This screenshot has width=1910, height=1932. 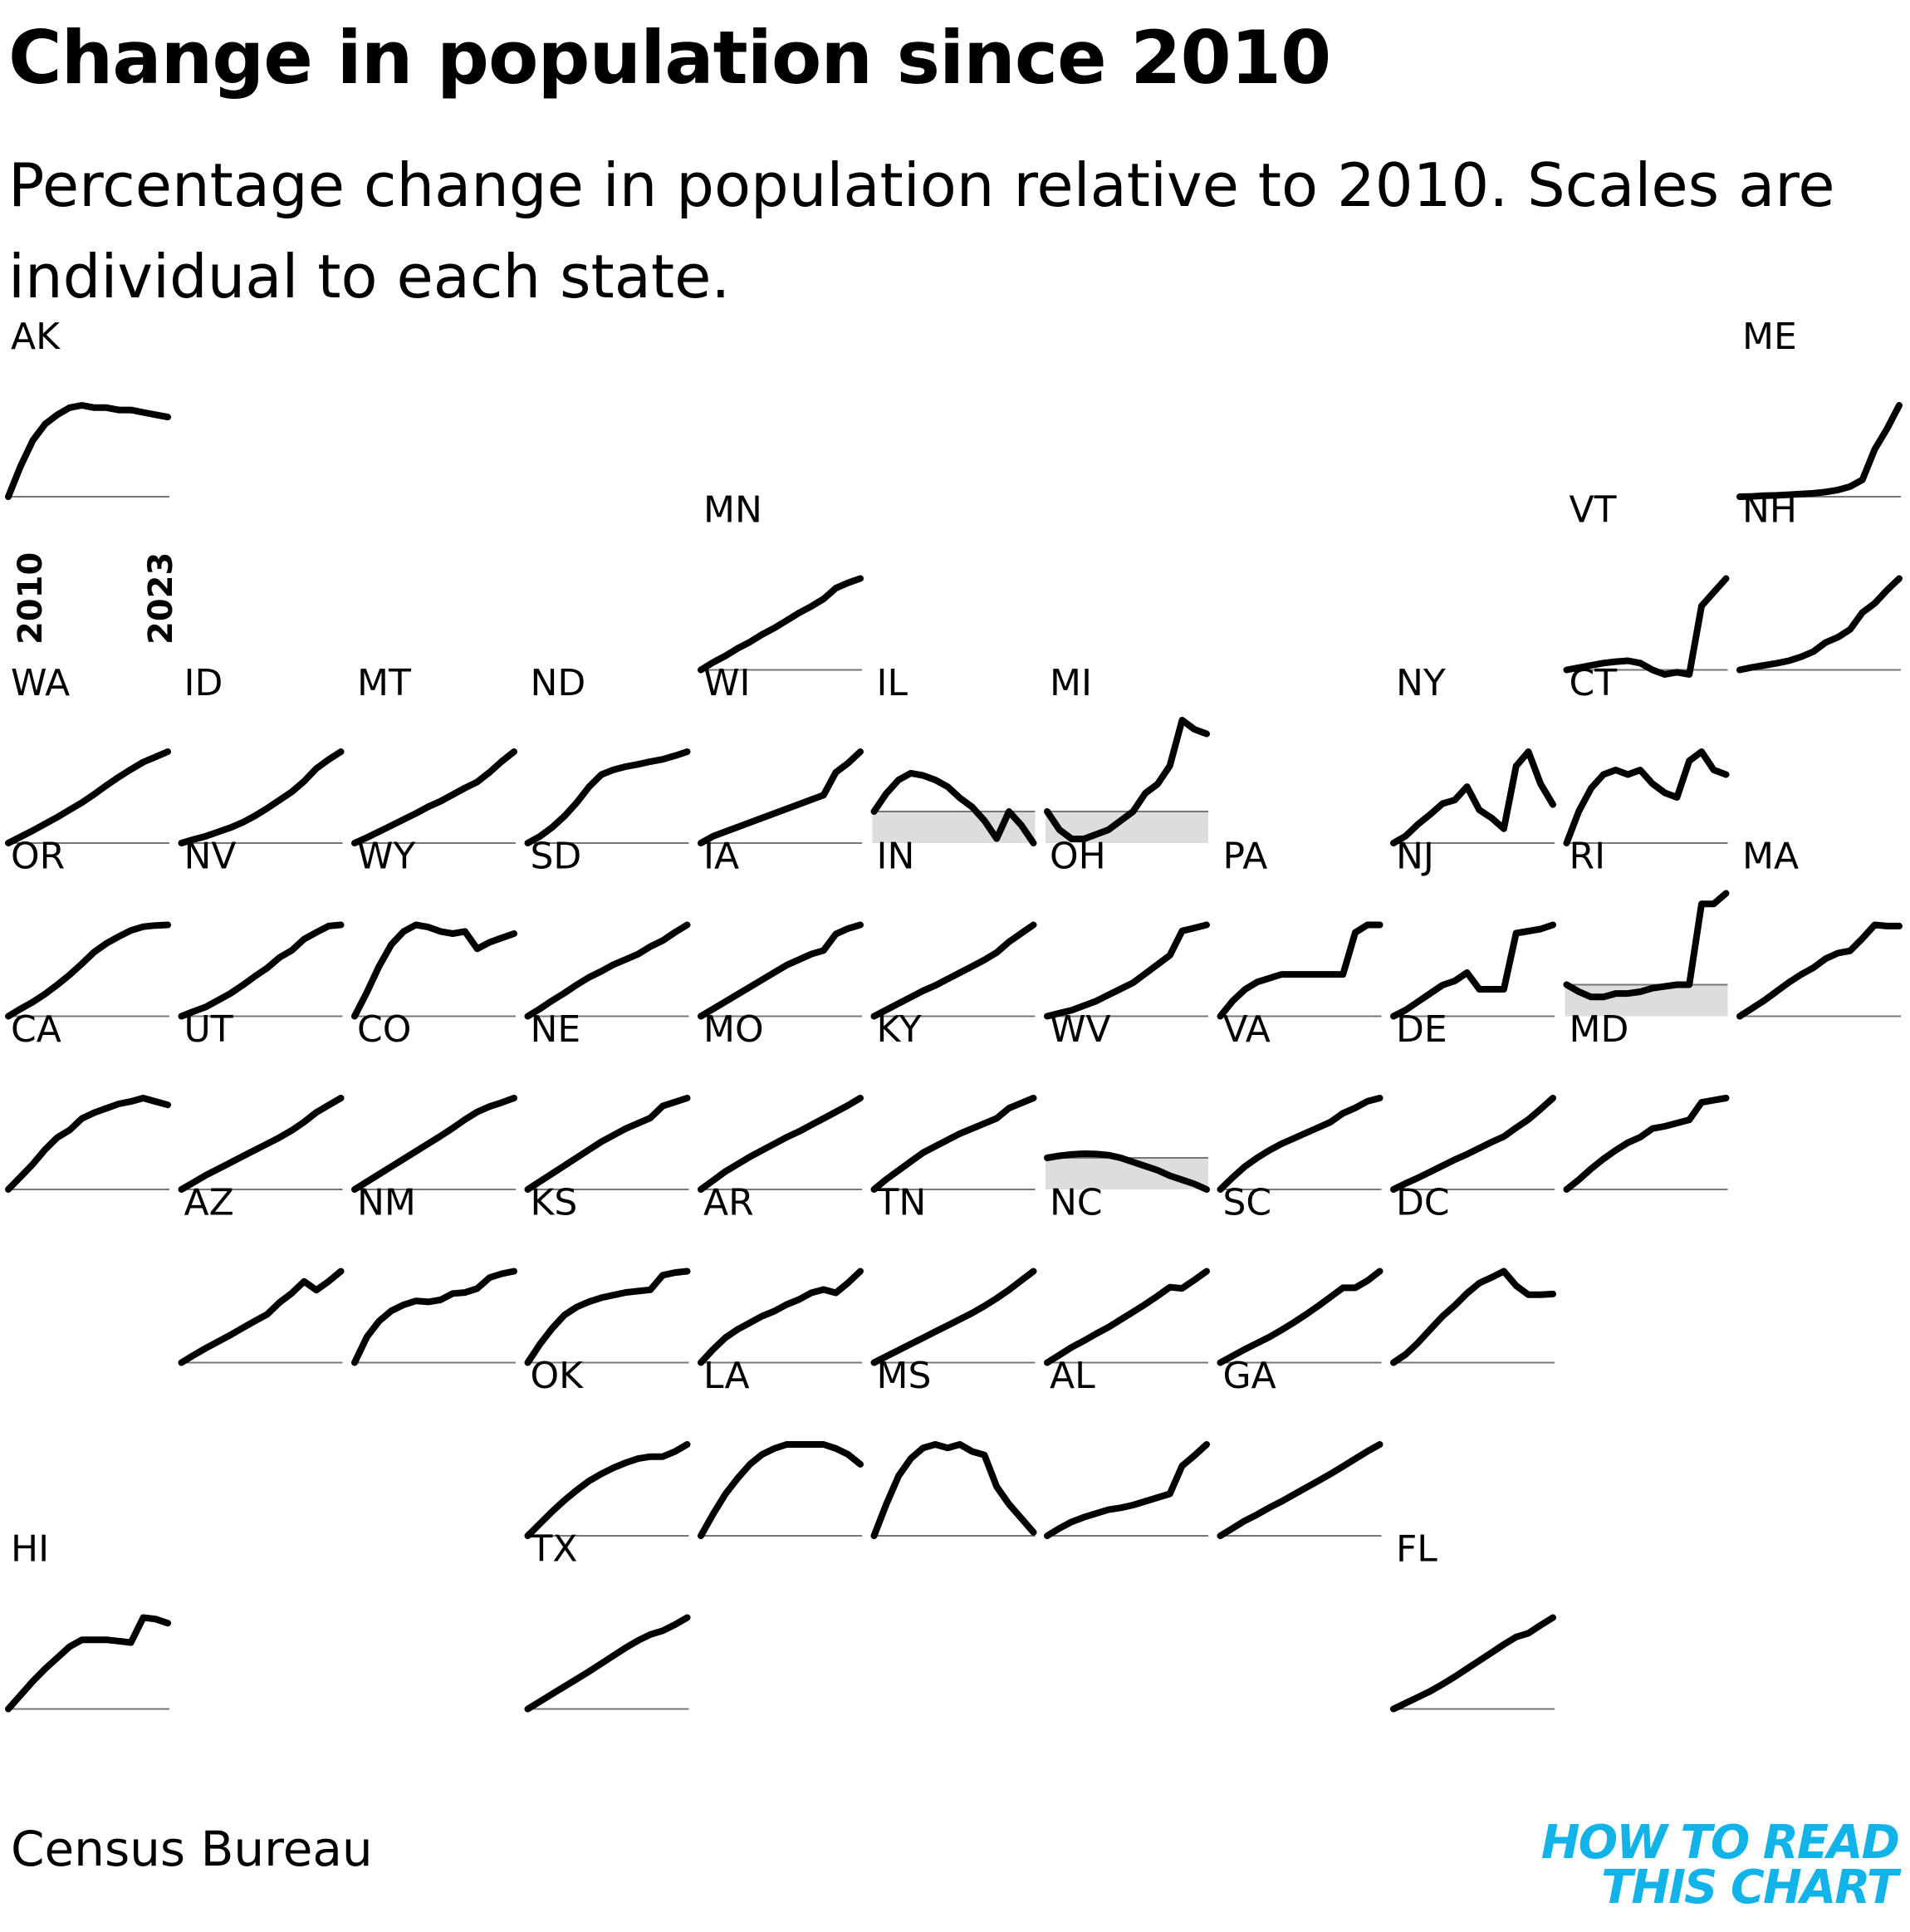 I want to click on state-label: GA, so click(x=1249, y=1376).